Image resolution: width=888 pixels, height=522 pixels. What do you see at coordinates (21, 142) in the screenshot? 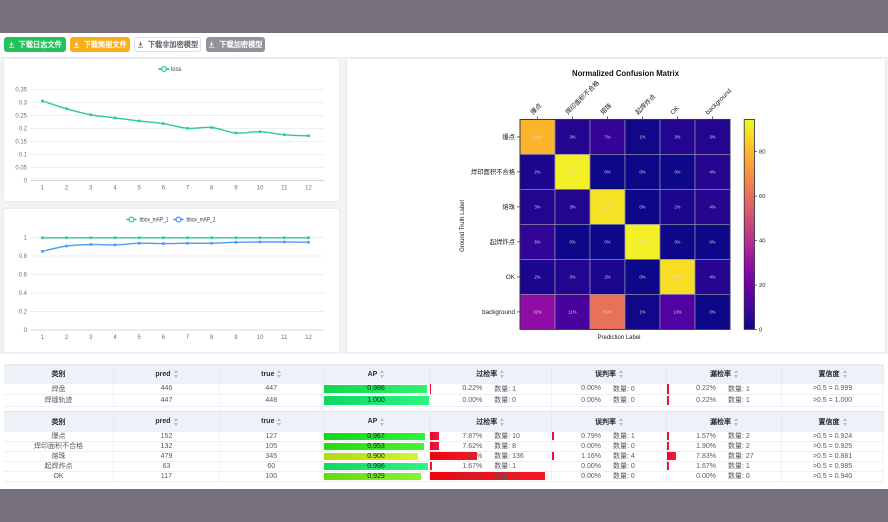
I see `svg-text: 0.15` at bounding box center [21, 142].